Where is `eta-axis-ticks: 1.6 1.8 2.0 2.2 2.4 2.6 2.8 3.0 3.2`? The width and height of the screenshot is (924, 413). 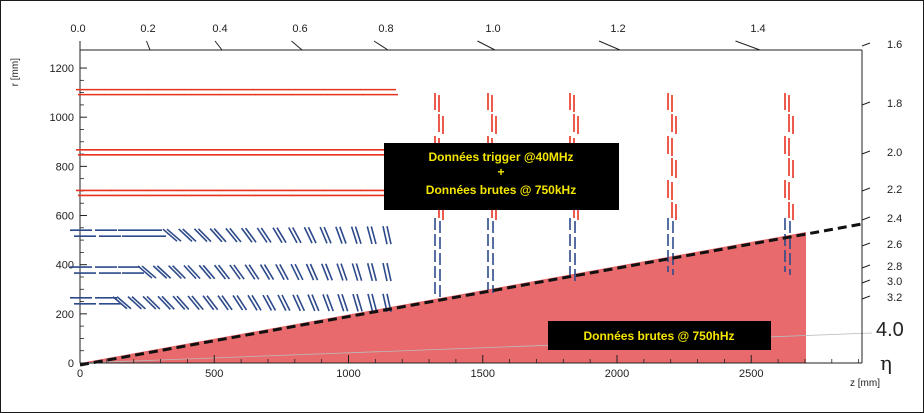
eta-axis-ticks: 1.6 1.8 2.0 2.2 2.4 2.6 2.8 3.0 3.2 is located at coordinates (881, 201).